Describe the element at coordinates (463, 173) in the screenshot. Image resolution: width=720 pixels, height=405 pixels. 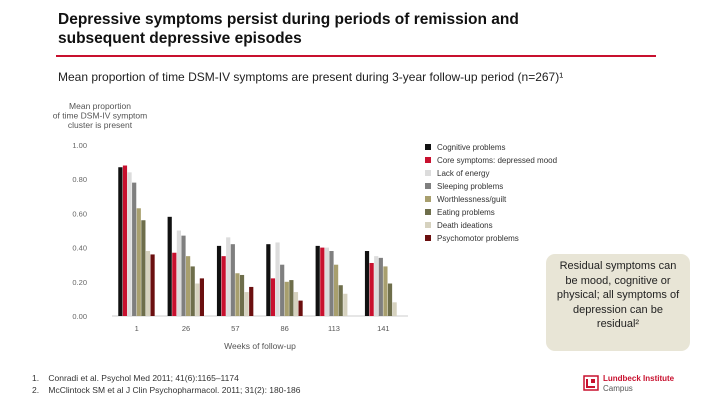
I see `legend-label: Lack of energy` at that location.